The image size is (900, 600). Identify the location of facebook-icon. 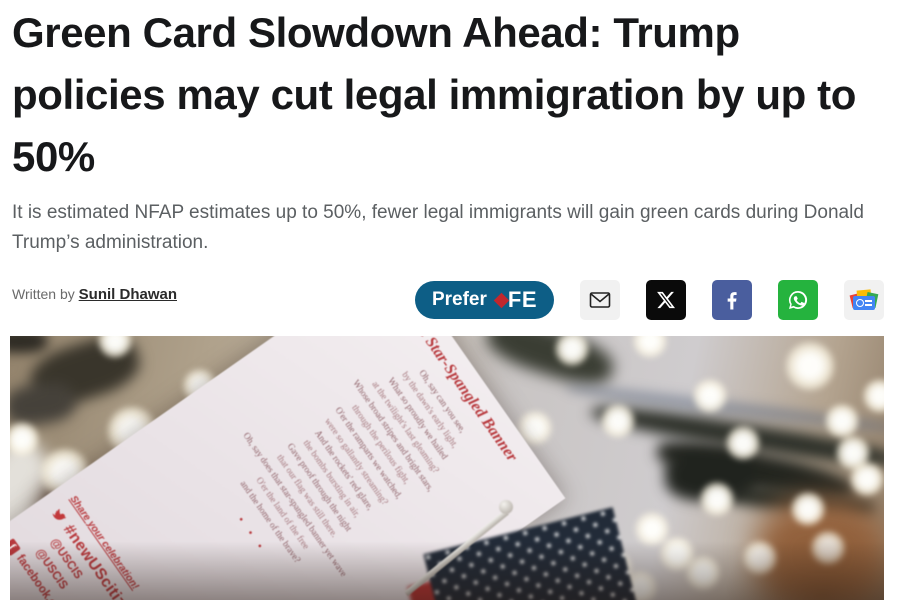
(732, 301).